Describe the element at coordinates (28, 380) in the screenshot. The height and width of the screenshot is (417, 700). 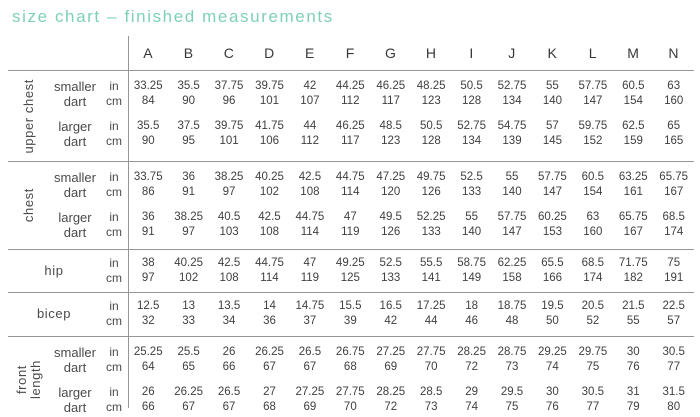
I see `row-group-label: front length` at that location.